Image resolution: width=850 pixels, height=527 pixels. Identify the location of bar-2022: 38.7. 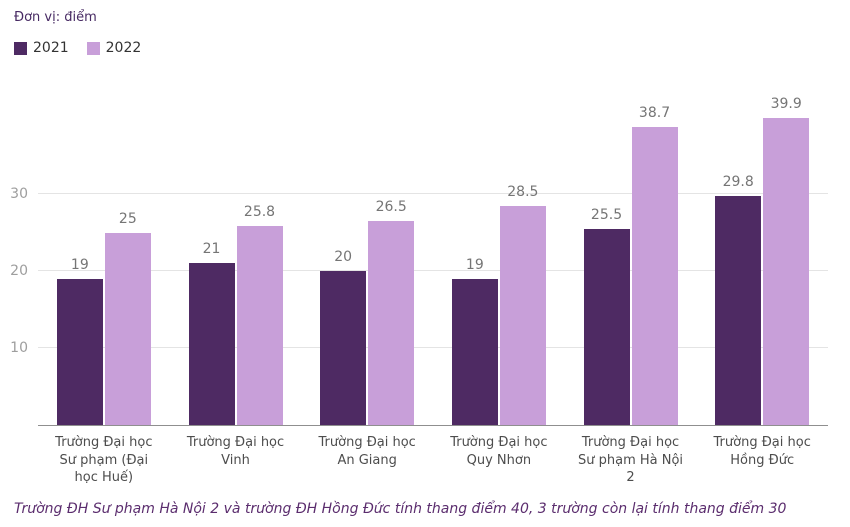
(654, 265).